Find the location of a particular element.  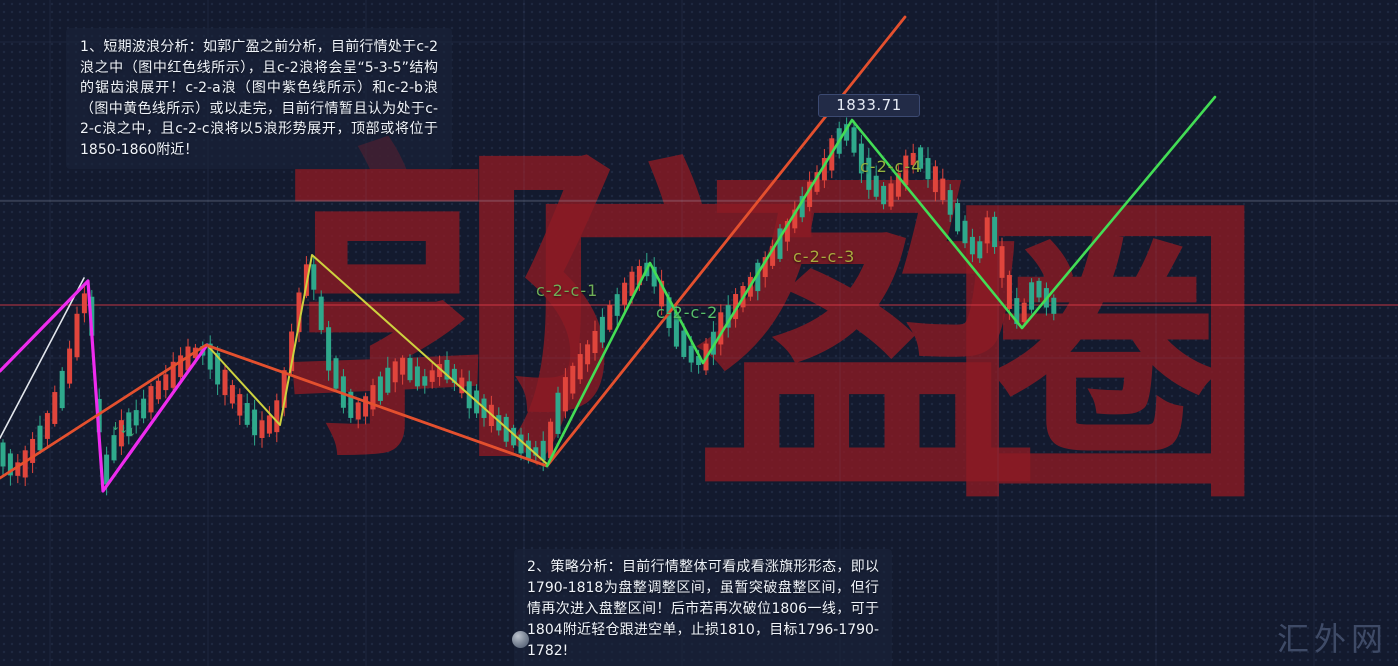

watermark-char-4: 圈 is located at coordinates (1105, 354).